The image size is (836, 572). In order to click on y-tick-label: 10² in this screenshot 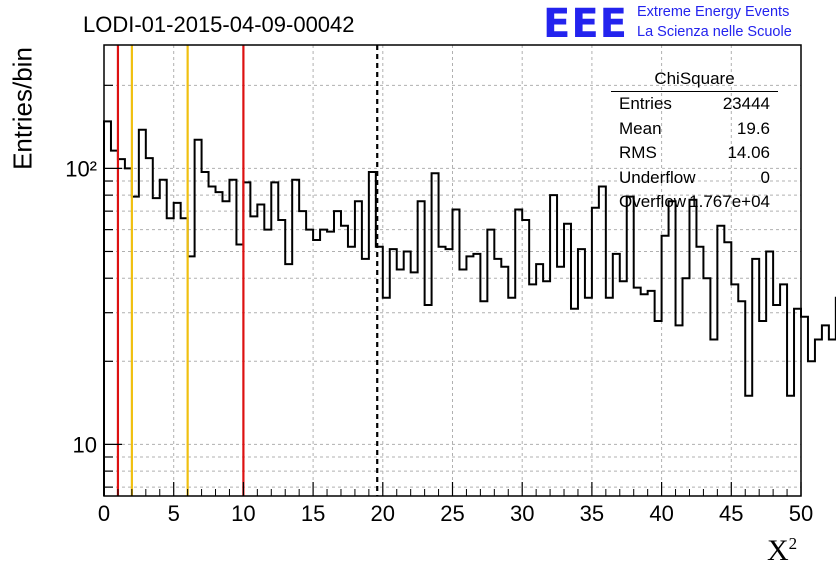, I will do `click(81, 168)`.